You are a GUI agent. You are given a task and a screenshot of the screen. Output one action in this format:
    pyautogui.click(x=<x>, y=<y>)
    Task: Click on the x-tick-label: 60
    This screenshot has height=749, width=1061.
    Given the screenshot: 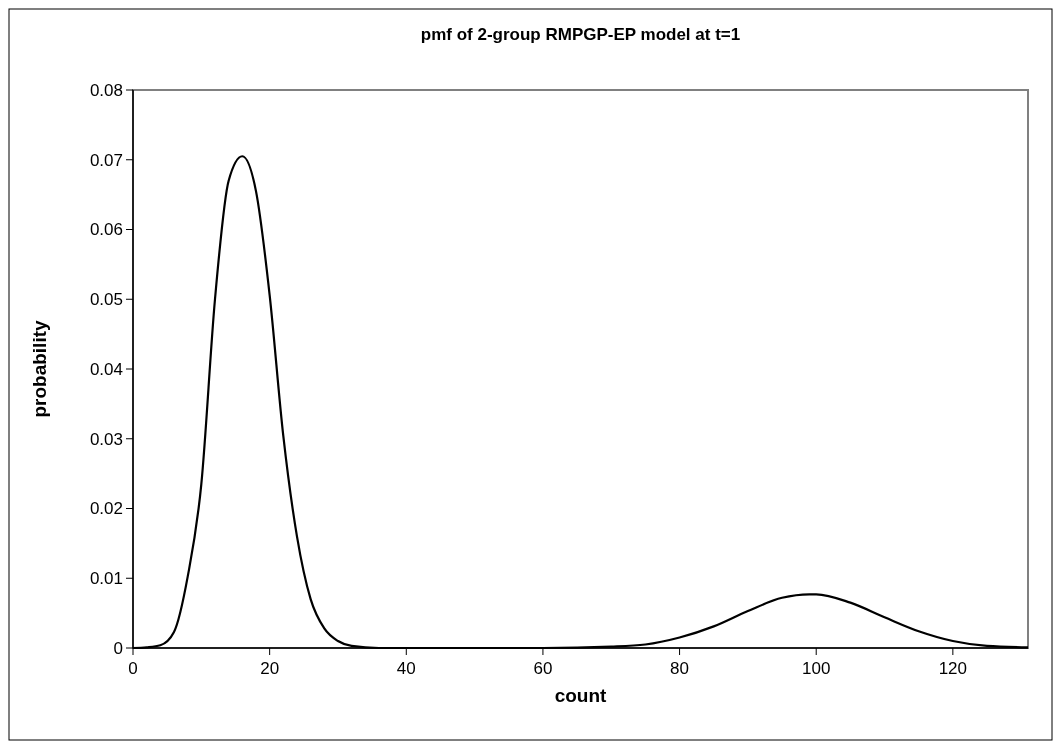 What is the action you would take?
    pyautogui.click(x=543, y=668)
    